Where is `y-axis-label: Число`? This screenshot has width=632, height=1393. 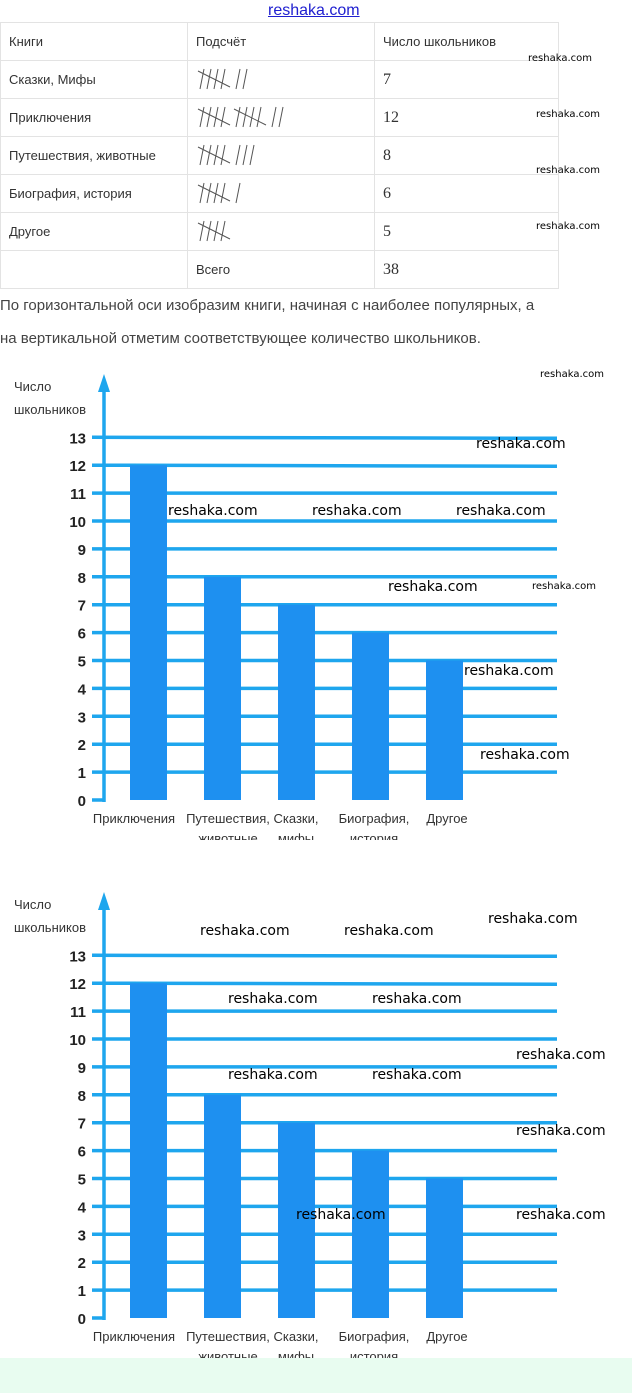
y-axis-label: Число is located at coordinates (32, 386).